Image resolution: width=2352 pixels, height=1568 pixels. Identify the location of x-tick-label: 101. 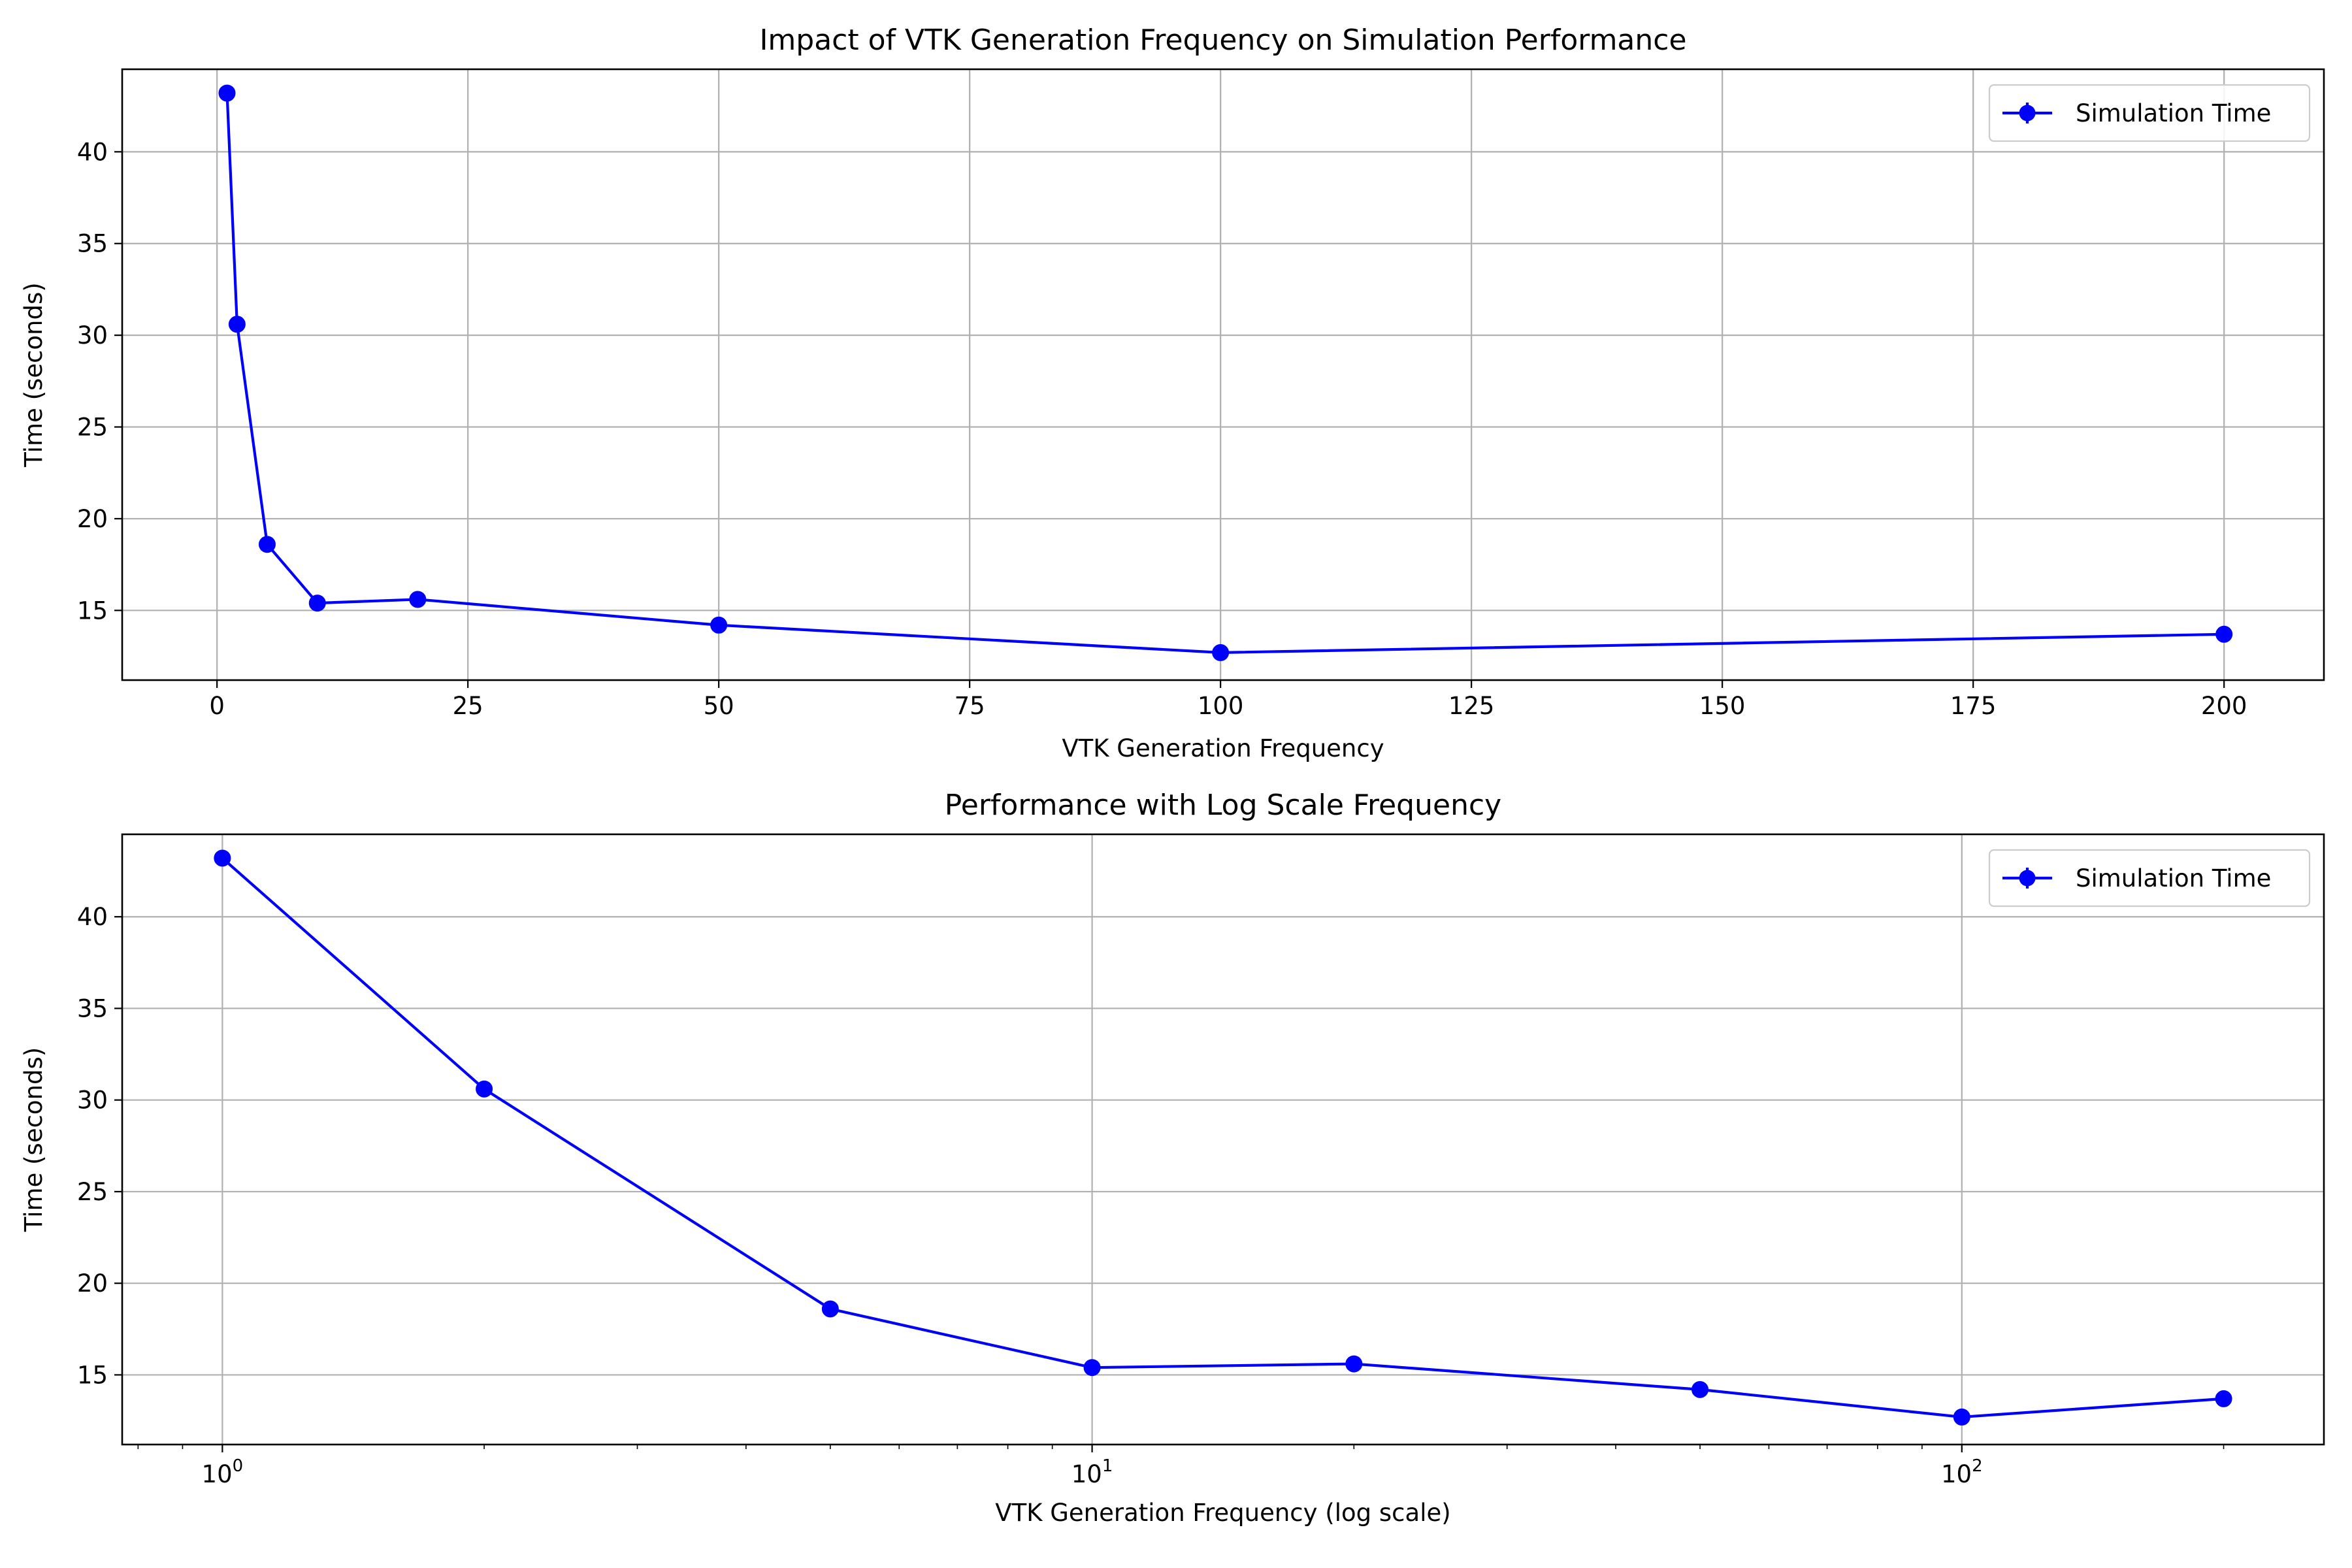
(1092, 1472).